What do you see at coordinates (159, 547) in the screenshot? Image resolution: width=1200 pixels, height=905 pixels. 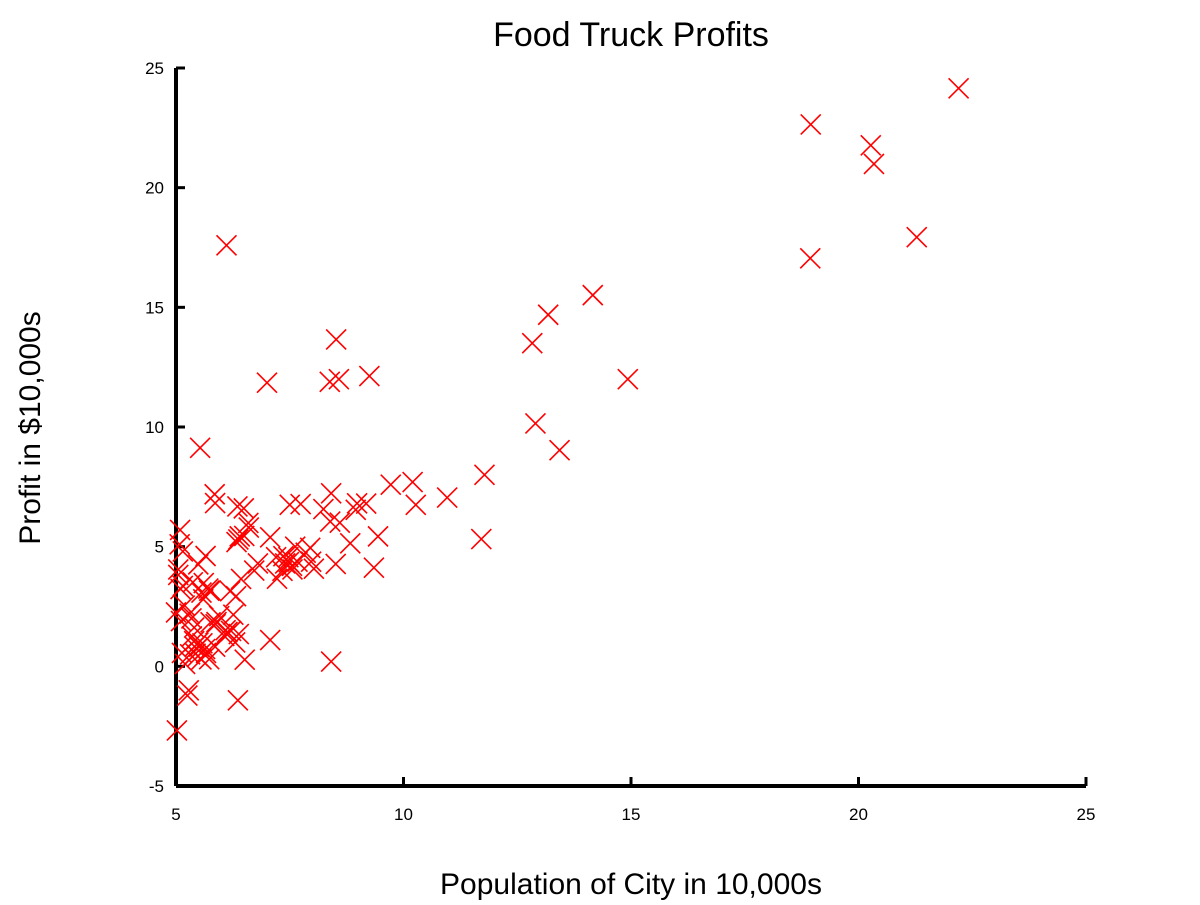 I see `y-tick-label: 5` at bounding box center [159, 547].